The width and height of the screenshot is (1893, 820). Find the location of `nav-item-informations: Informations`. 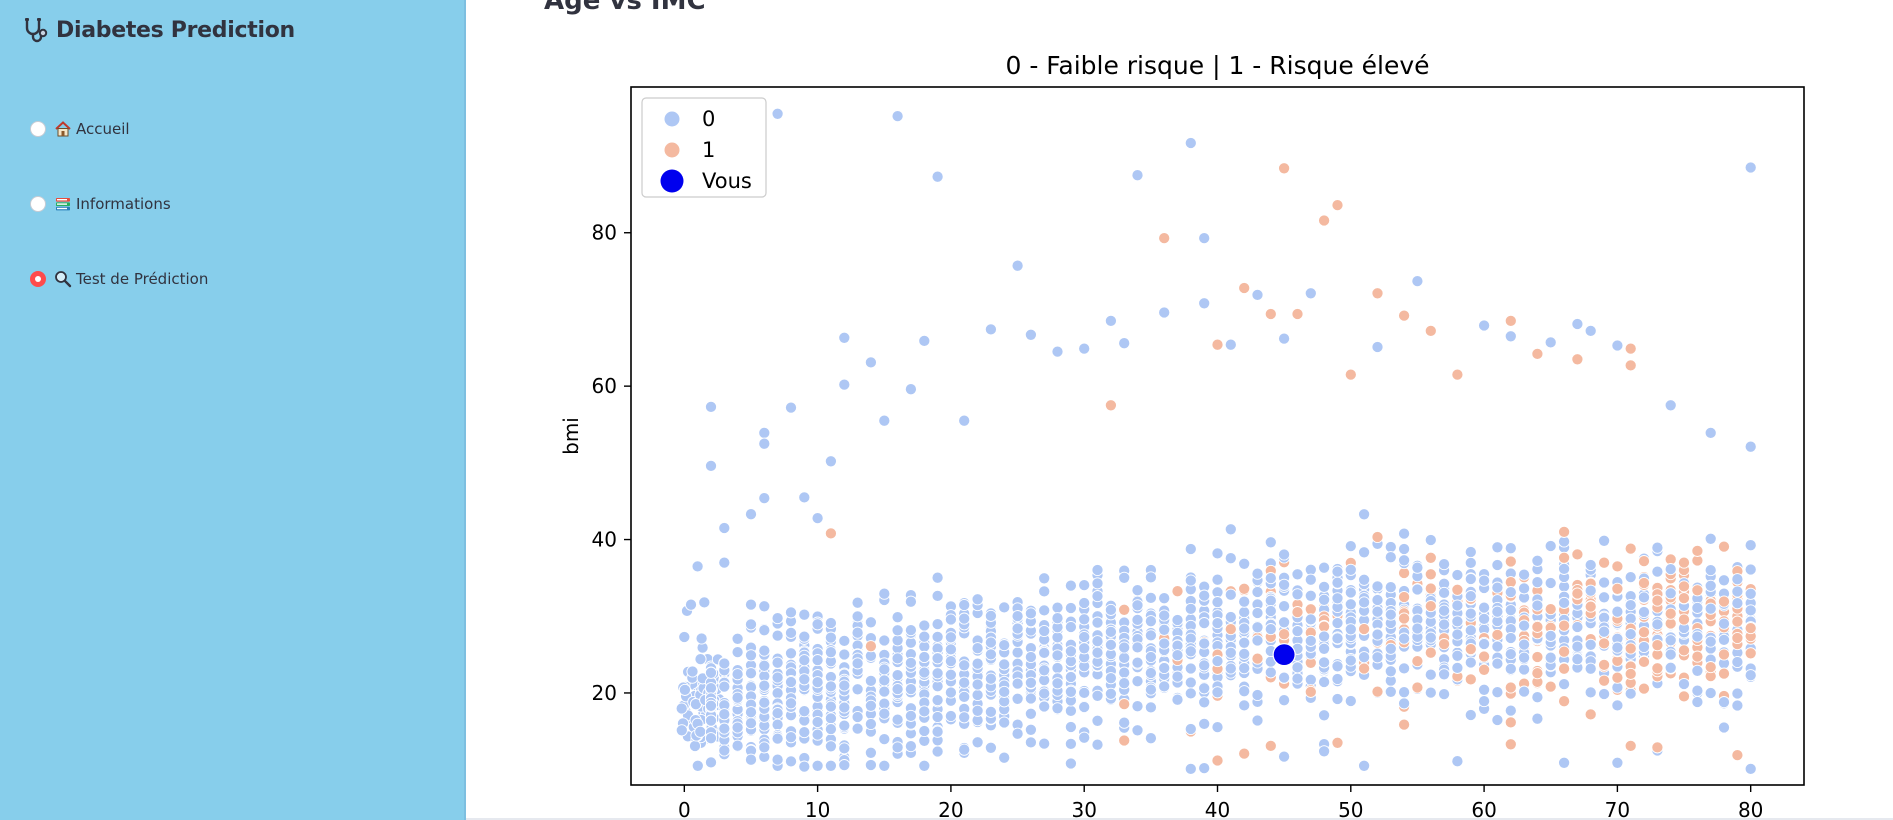

nav-item-informations: Informations is located at coordinates (119, 204).